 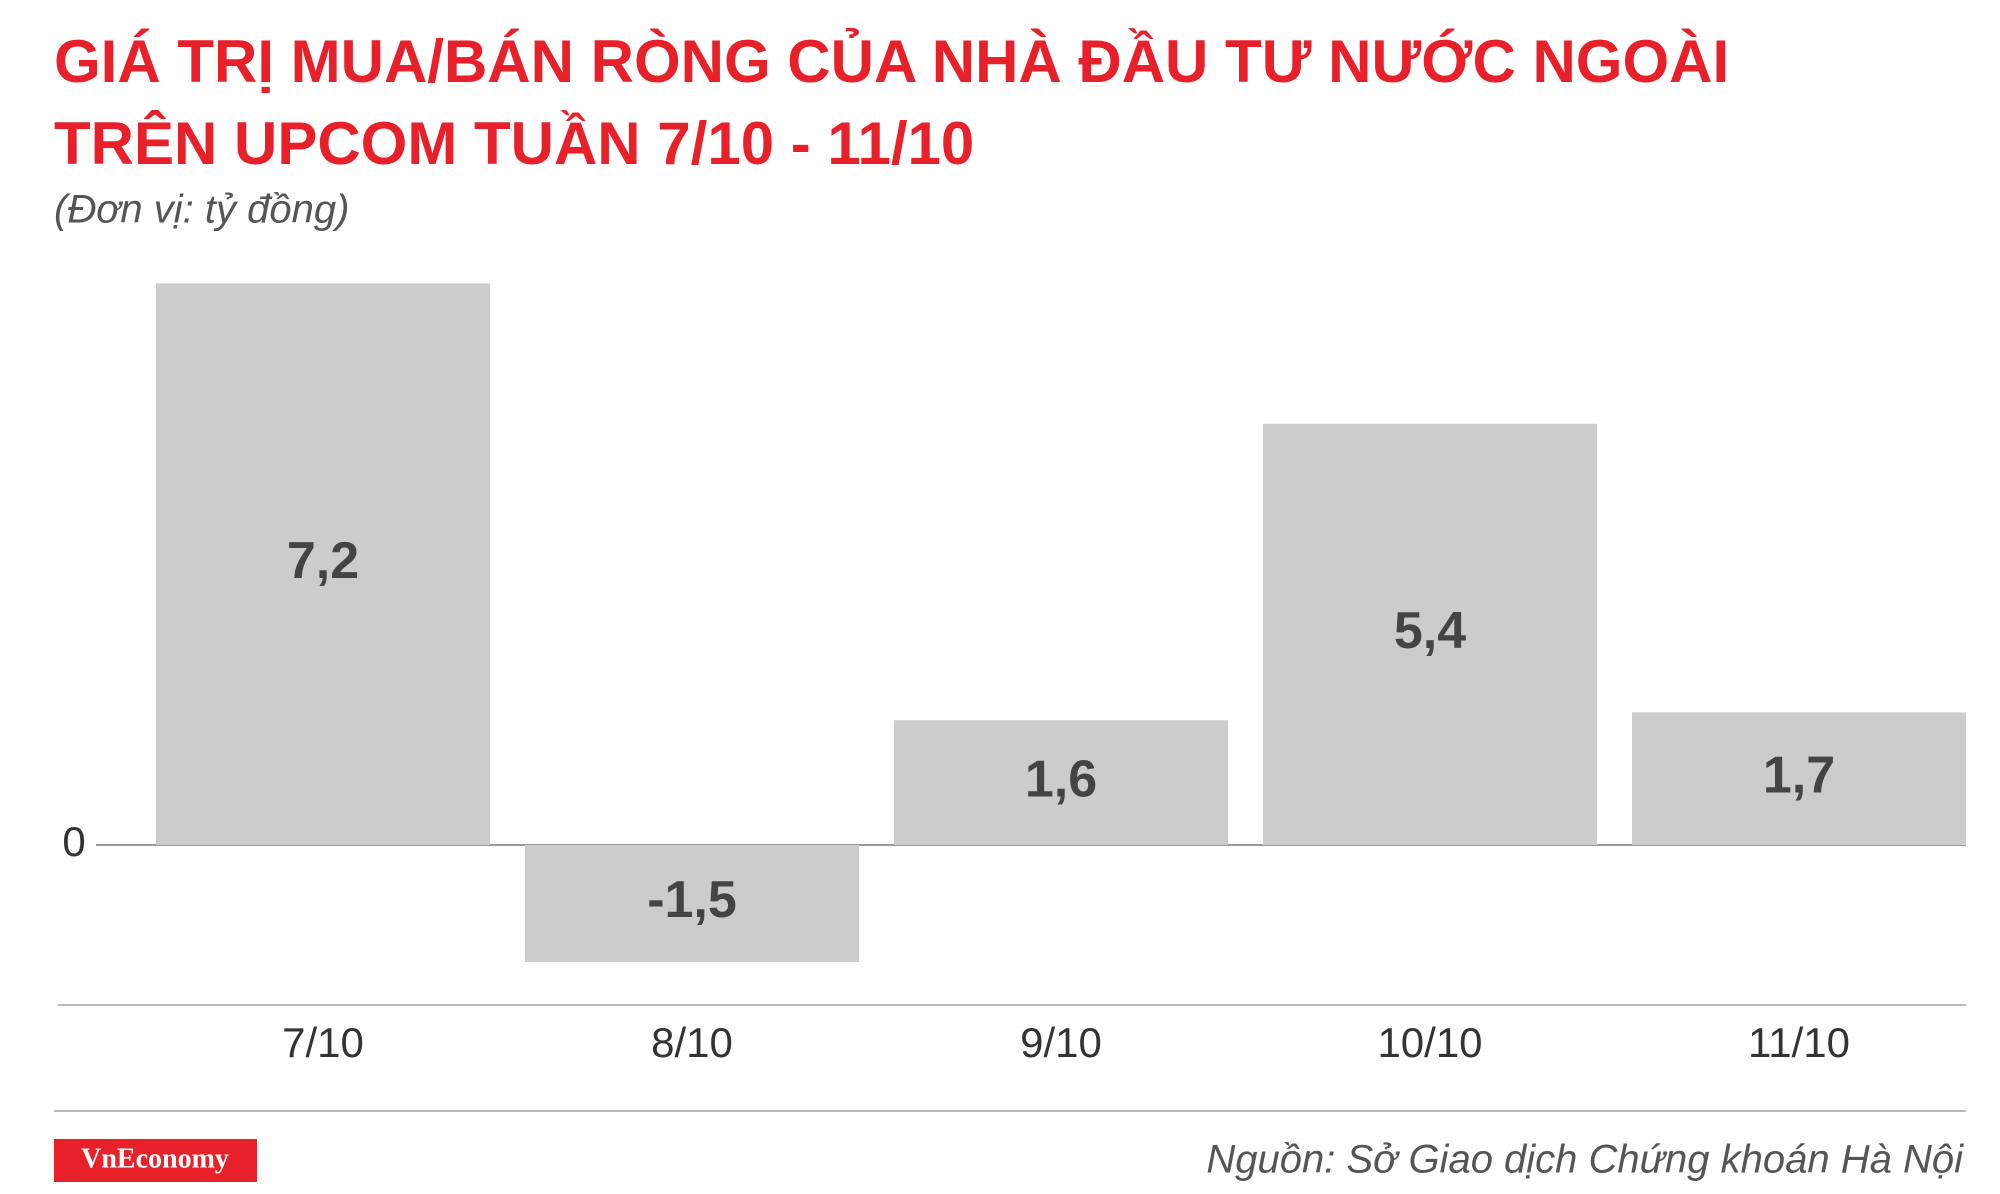 I want to click on value-label: 1,6, so click(x=1061, y=779).